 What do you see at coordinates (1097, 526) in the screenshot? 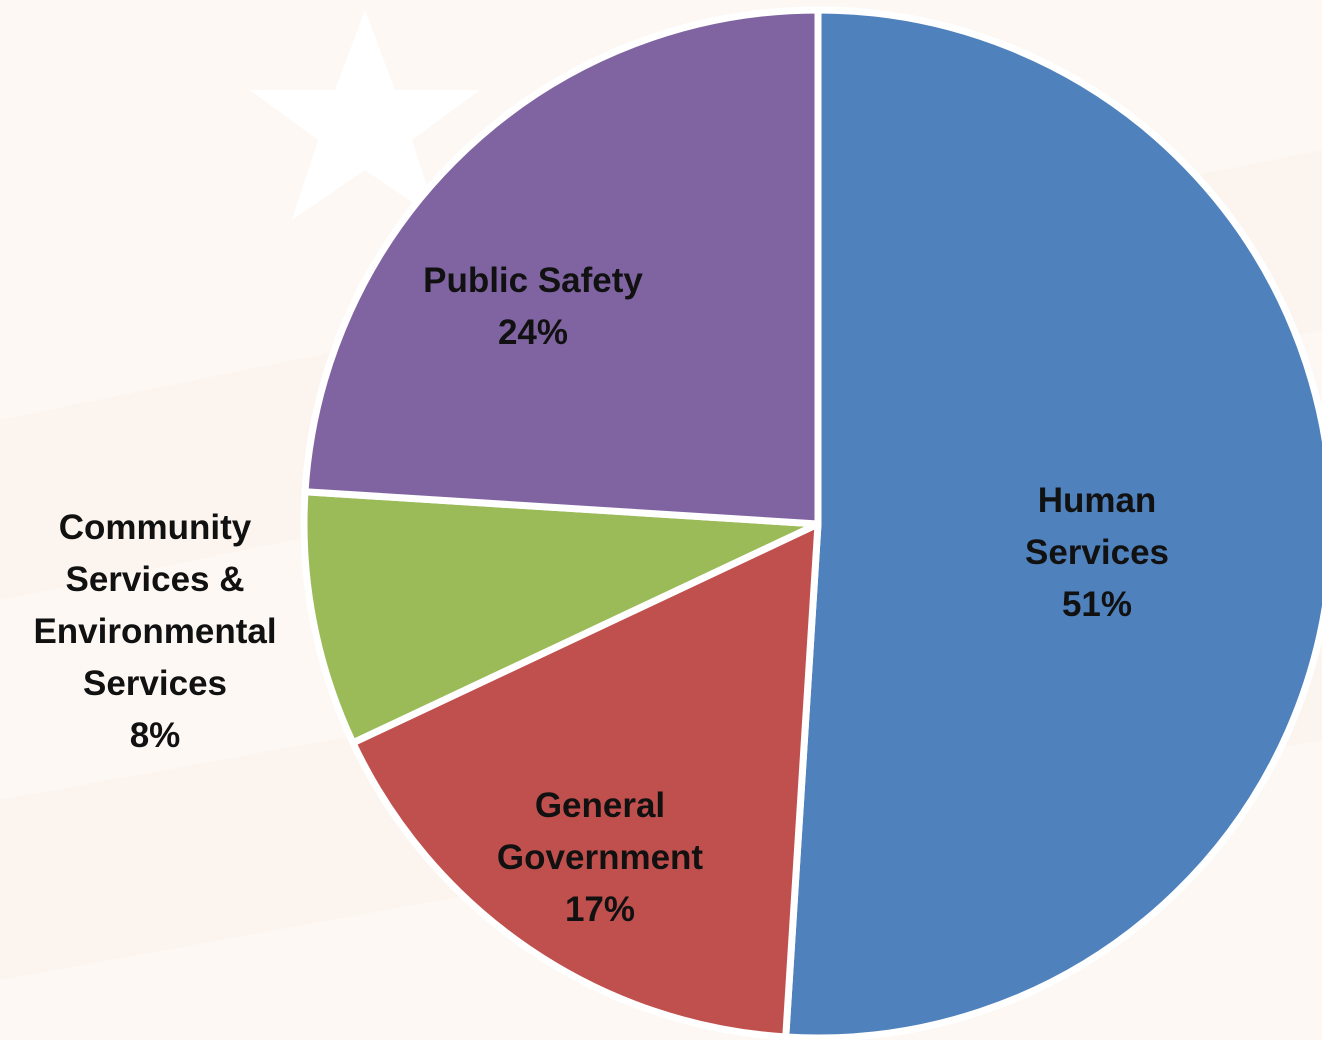
I see `category-label: Human Services` at bounding box center [1097, 526].